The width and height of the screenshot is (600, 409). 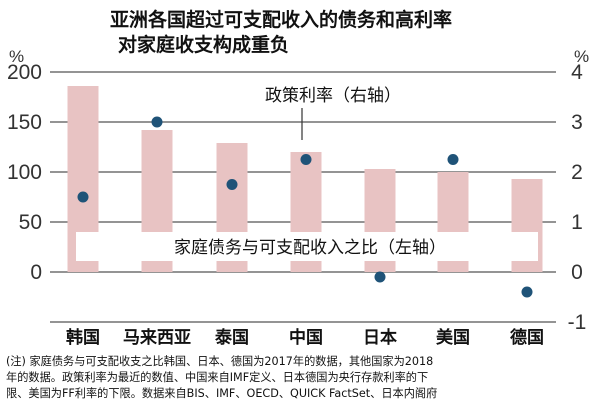 I want to click on left-tick-label: 150, so click(x=24, y=122).